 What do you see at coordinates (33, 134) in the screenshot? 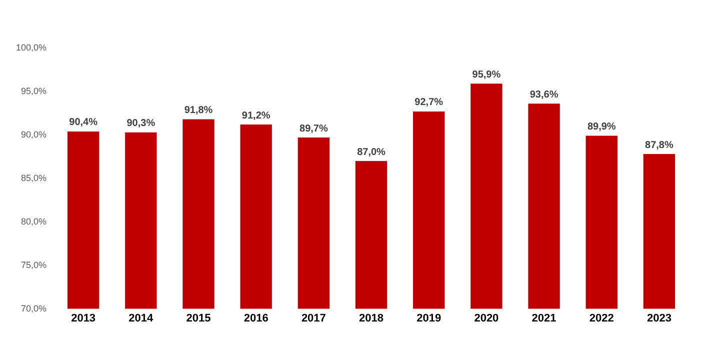
I see `y-tick-label: 90,0%` at bounding box center [33, 134].